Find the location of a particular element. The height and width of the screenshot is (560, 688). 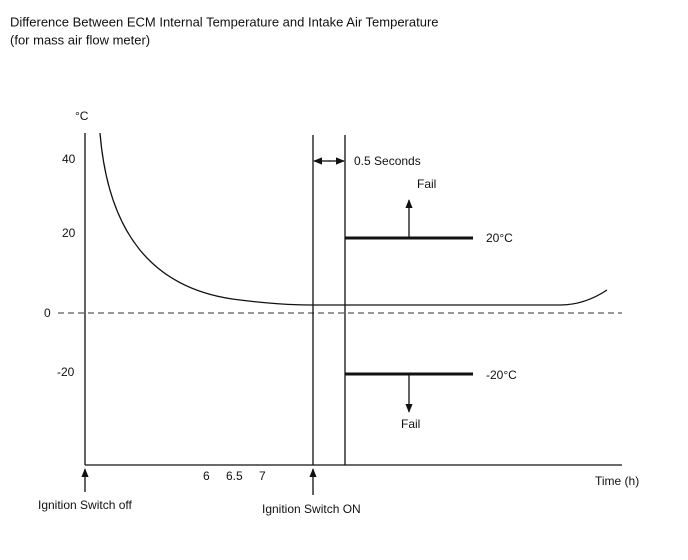

x-tick-label: 7 is located at coordinates (262, 476).